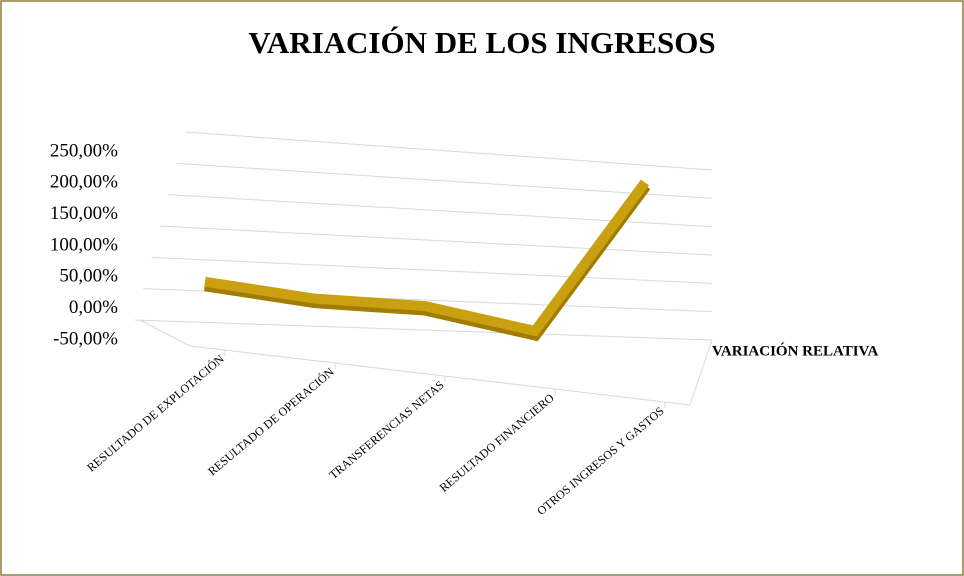 Image resolution: width=964 pixels, height=576 pixels. I want to click on line-series, so click(427, 258).